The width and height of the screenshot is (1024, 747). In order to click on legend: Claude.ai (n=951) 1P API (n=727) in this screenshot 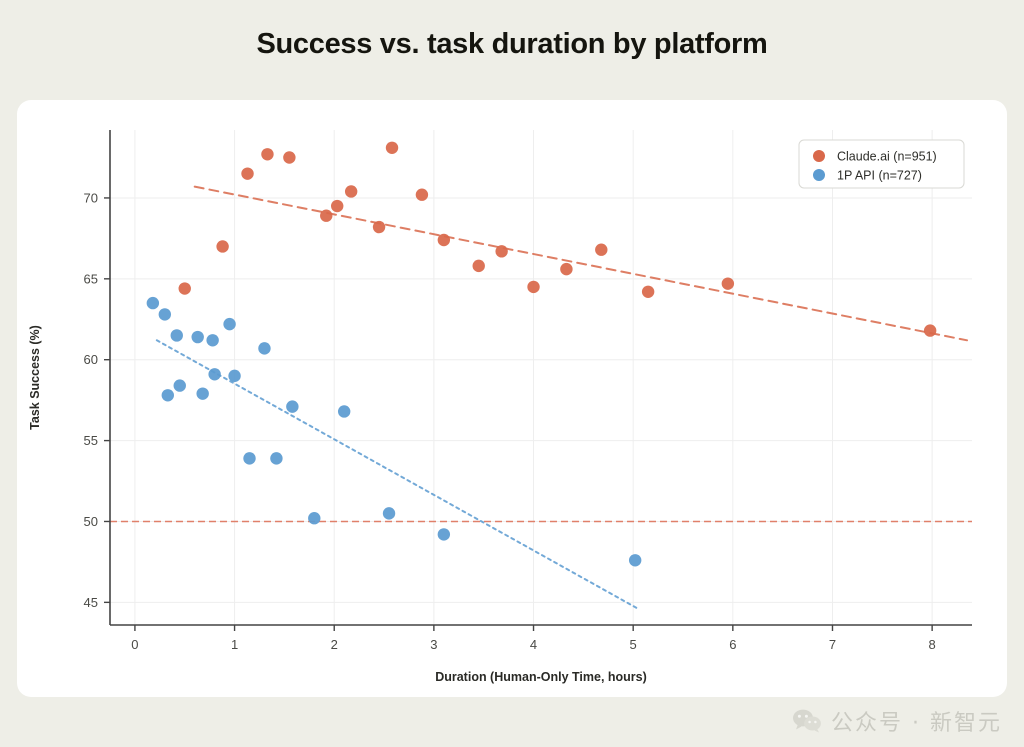, I will do `click(881, 164)`.